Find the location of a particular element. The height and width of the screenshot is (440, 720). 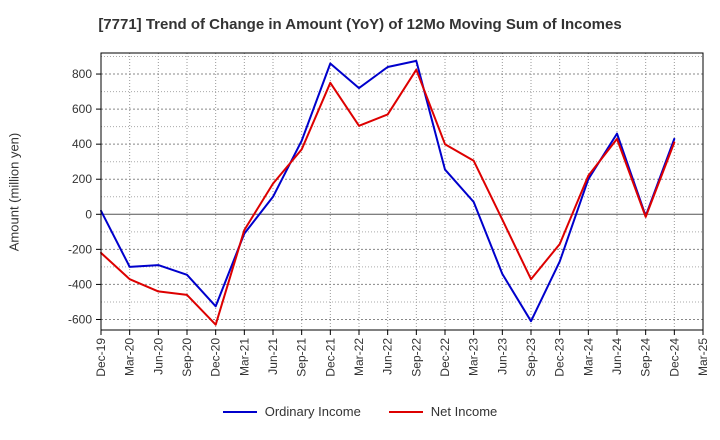

x-tick-label: Sep-24 is located at coordinates (646, 357).